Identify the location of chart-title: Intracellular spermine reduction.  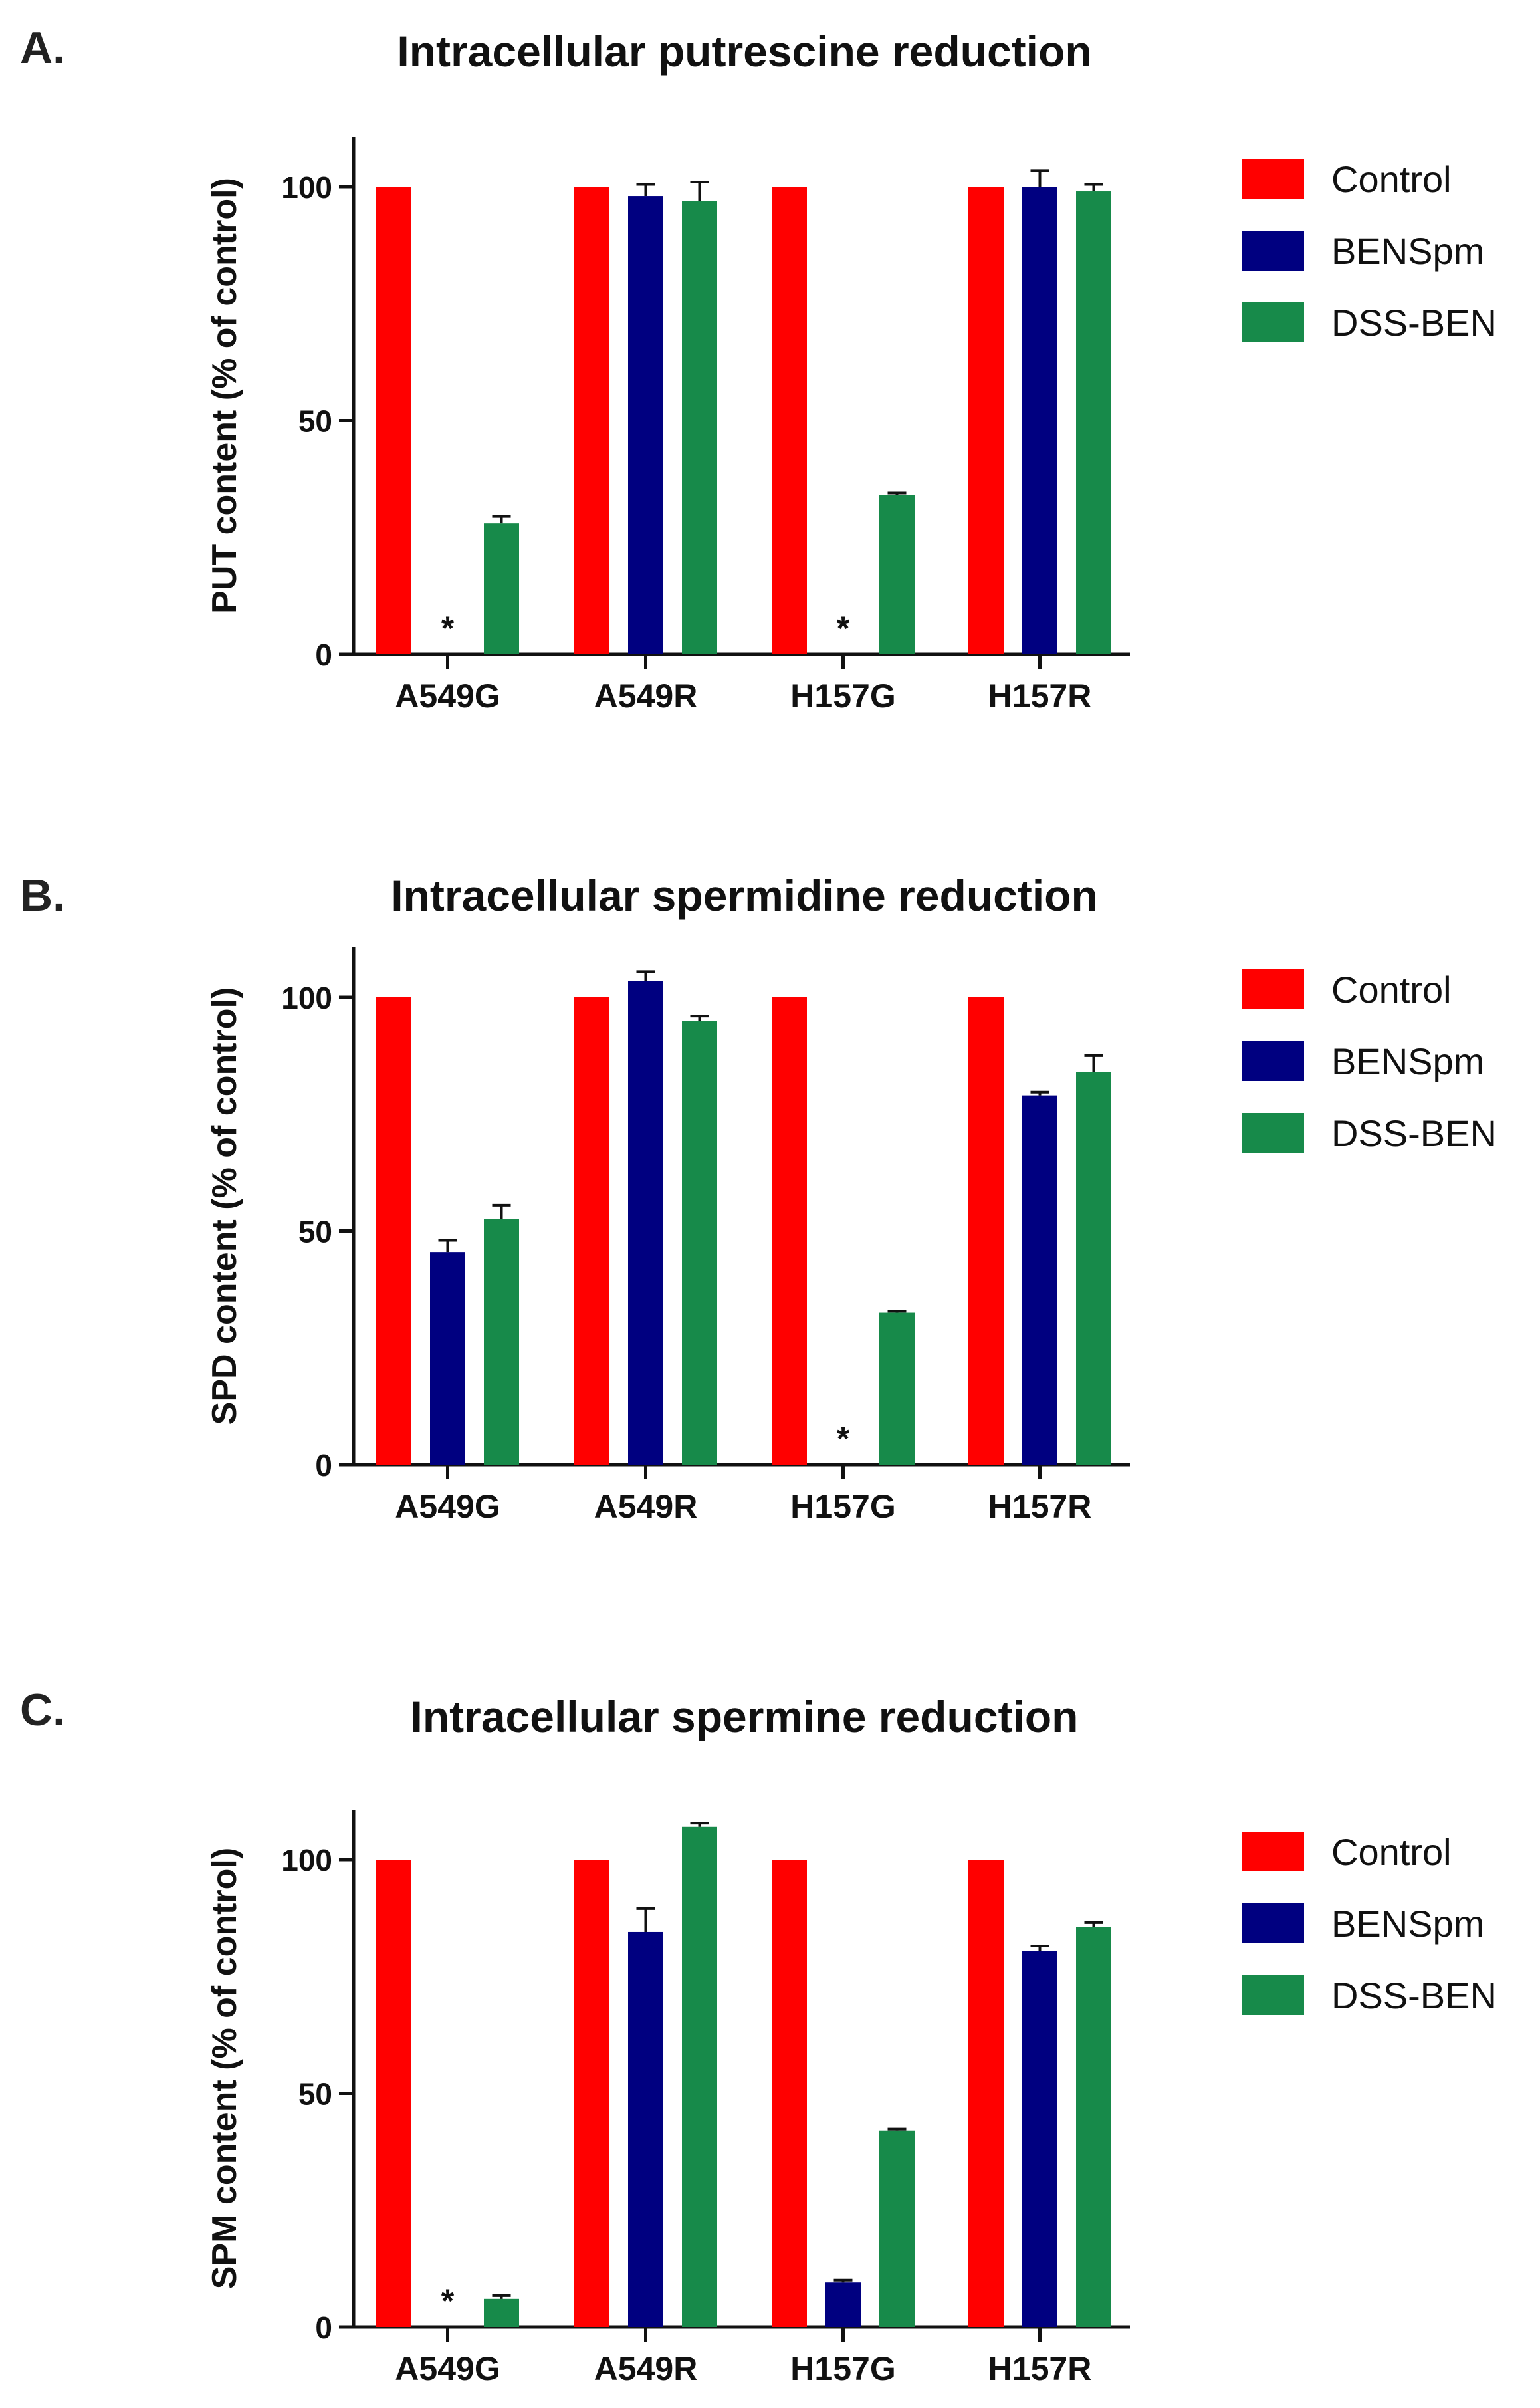
(745, 1716).